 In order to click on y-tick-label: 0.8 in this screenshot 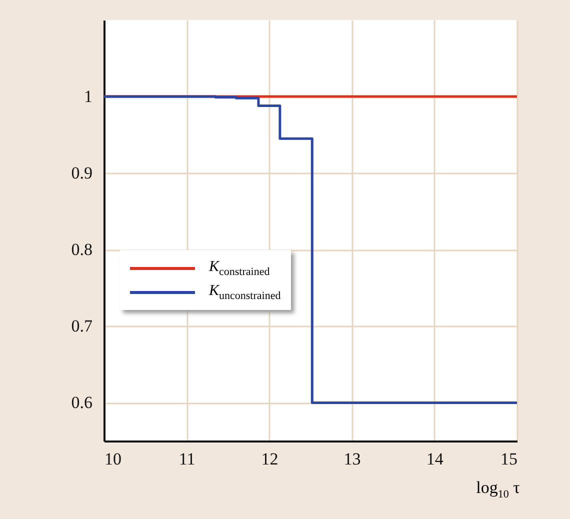, I will do `click(81, 250)`.